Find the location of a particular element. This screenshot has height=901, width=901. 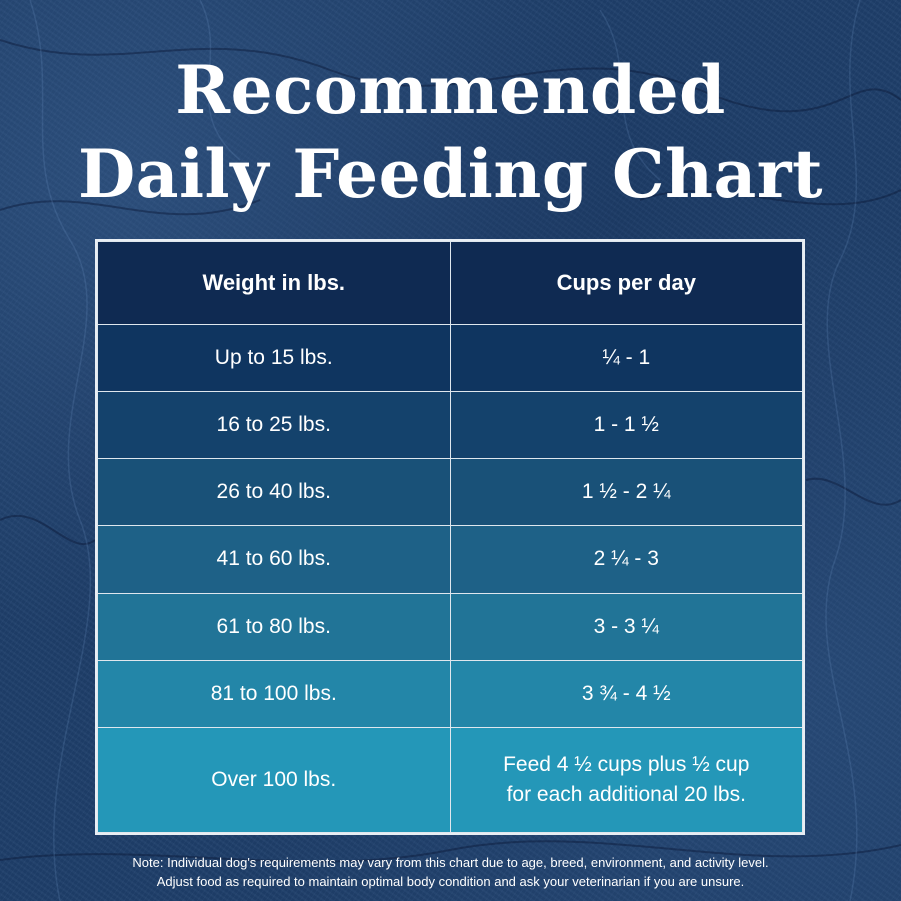

table-row: 61 to 80 lbs. 3 - 3 ¼ is located at coordinates (450, 626).